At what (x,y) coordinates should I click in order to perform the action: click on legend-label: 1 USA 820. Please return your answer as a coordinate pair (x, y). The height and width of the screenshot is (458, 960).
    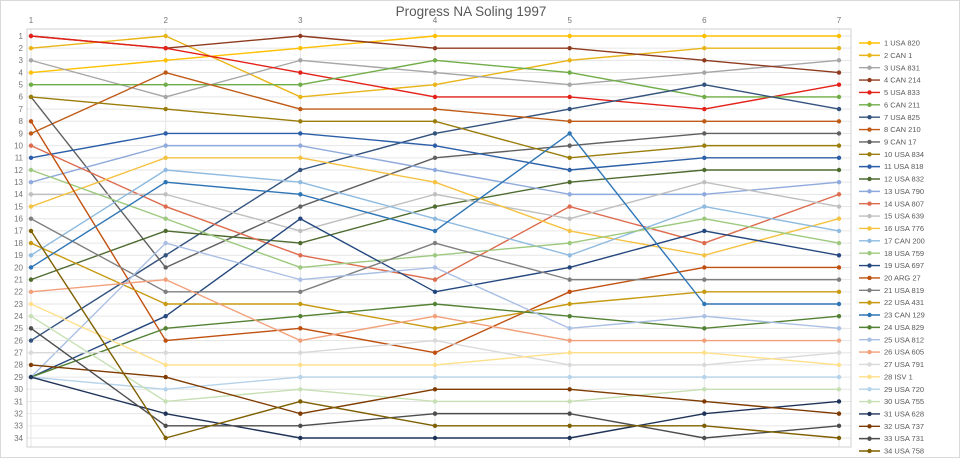
    Looking at the image, I should click on (902, 43).